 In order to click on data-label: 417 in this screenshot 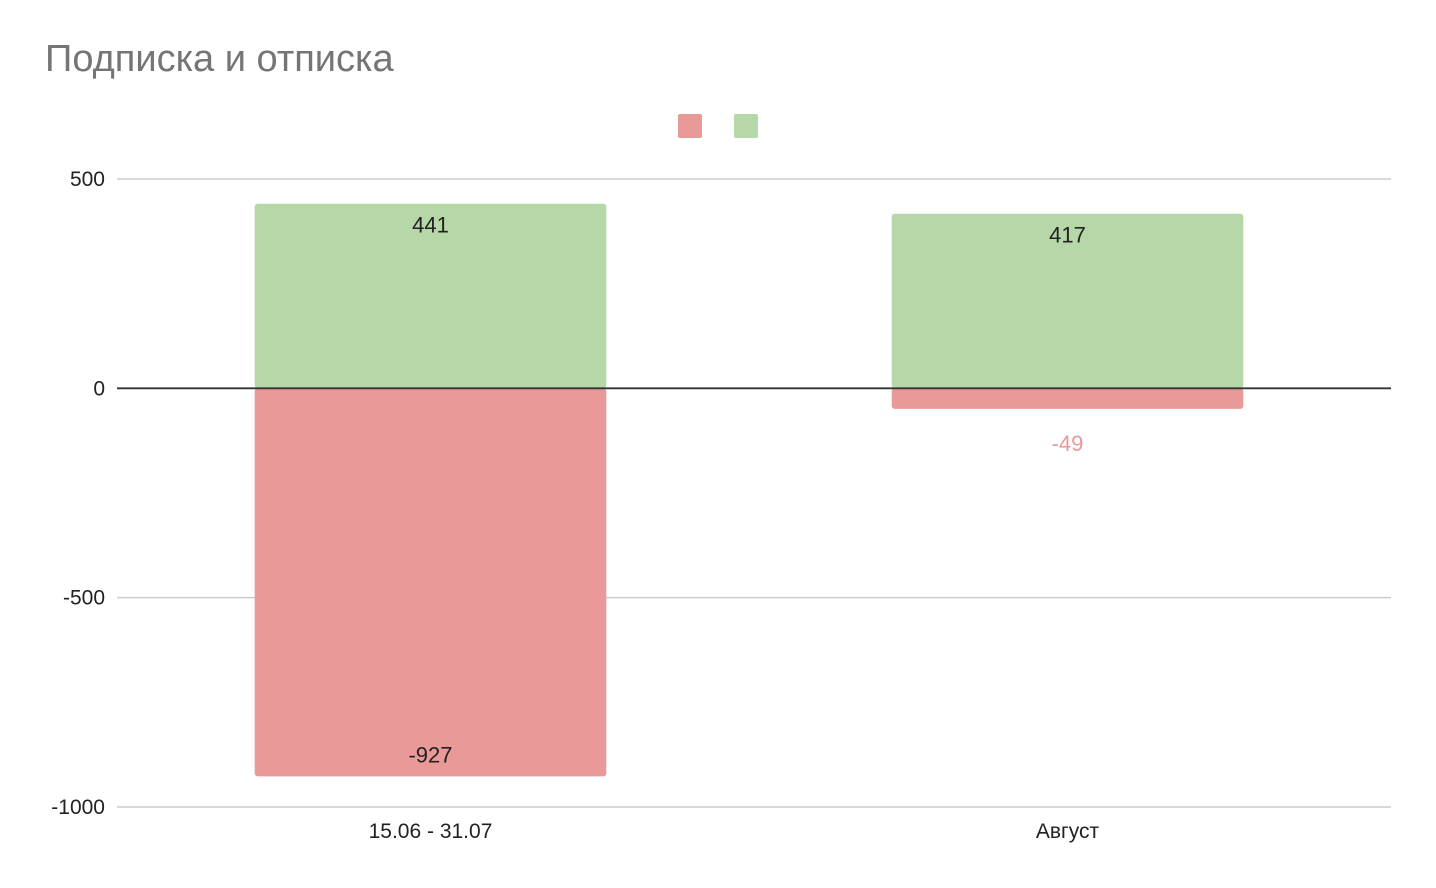, I will do `click(1067, 235)`.